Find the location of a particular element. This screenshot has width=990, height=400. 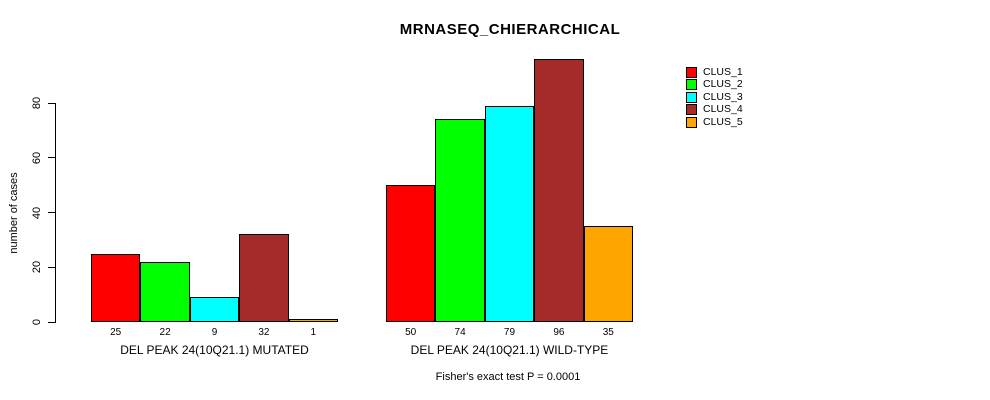

y-tick-label: 80 is located at coordinates (37, 103).